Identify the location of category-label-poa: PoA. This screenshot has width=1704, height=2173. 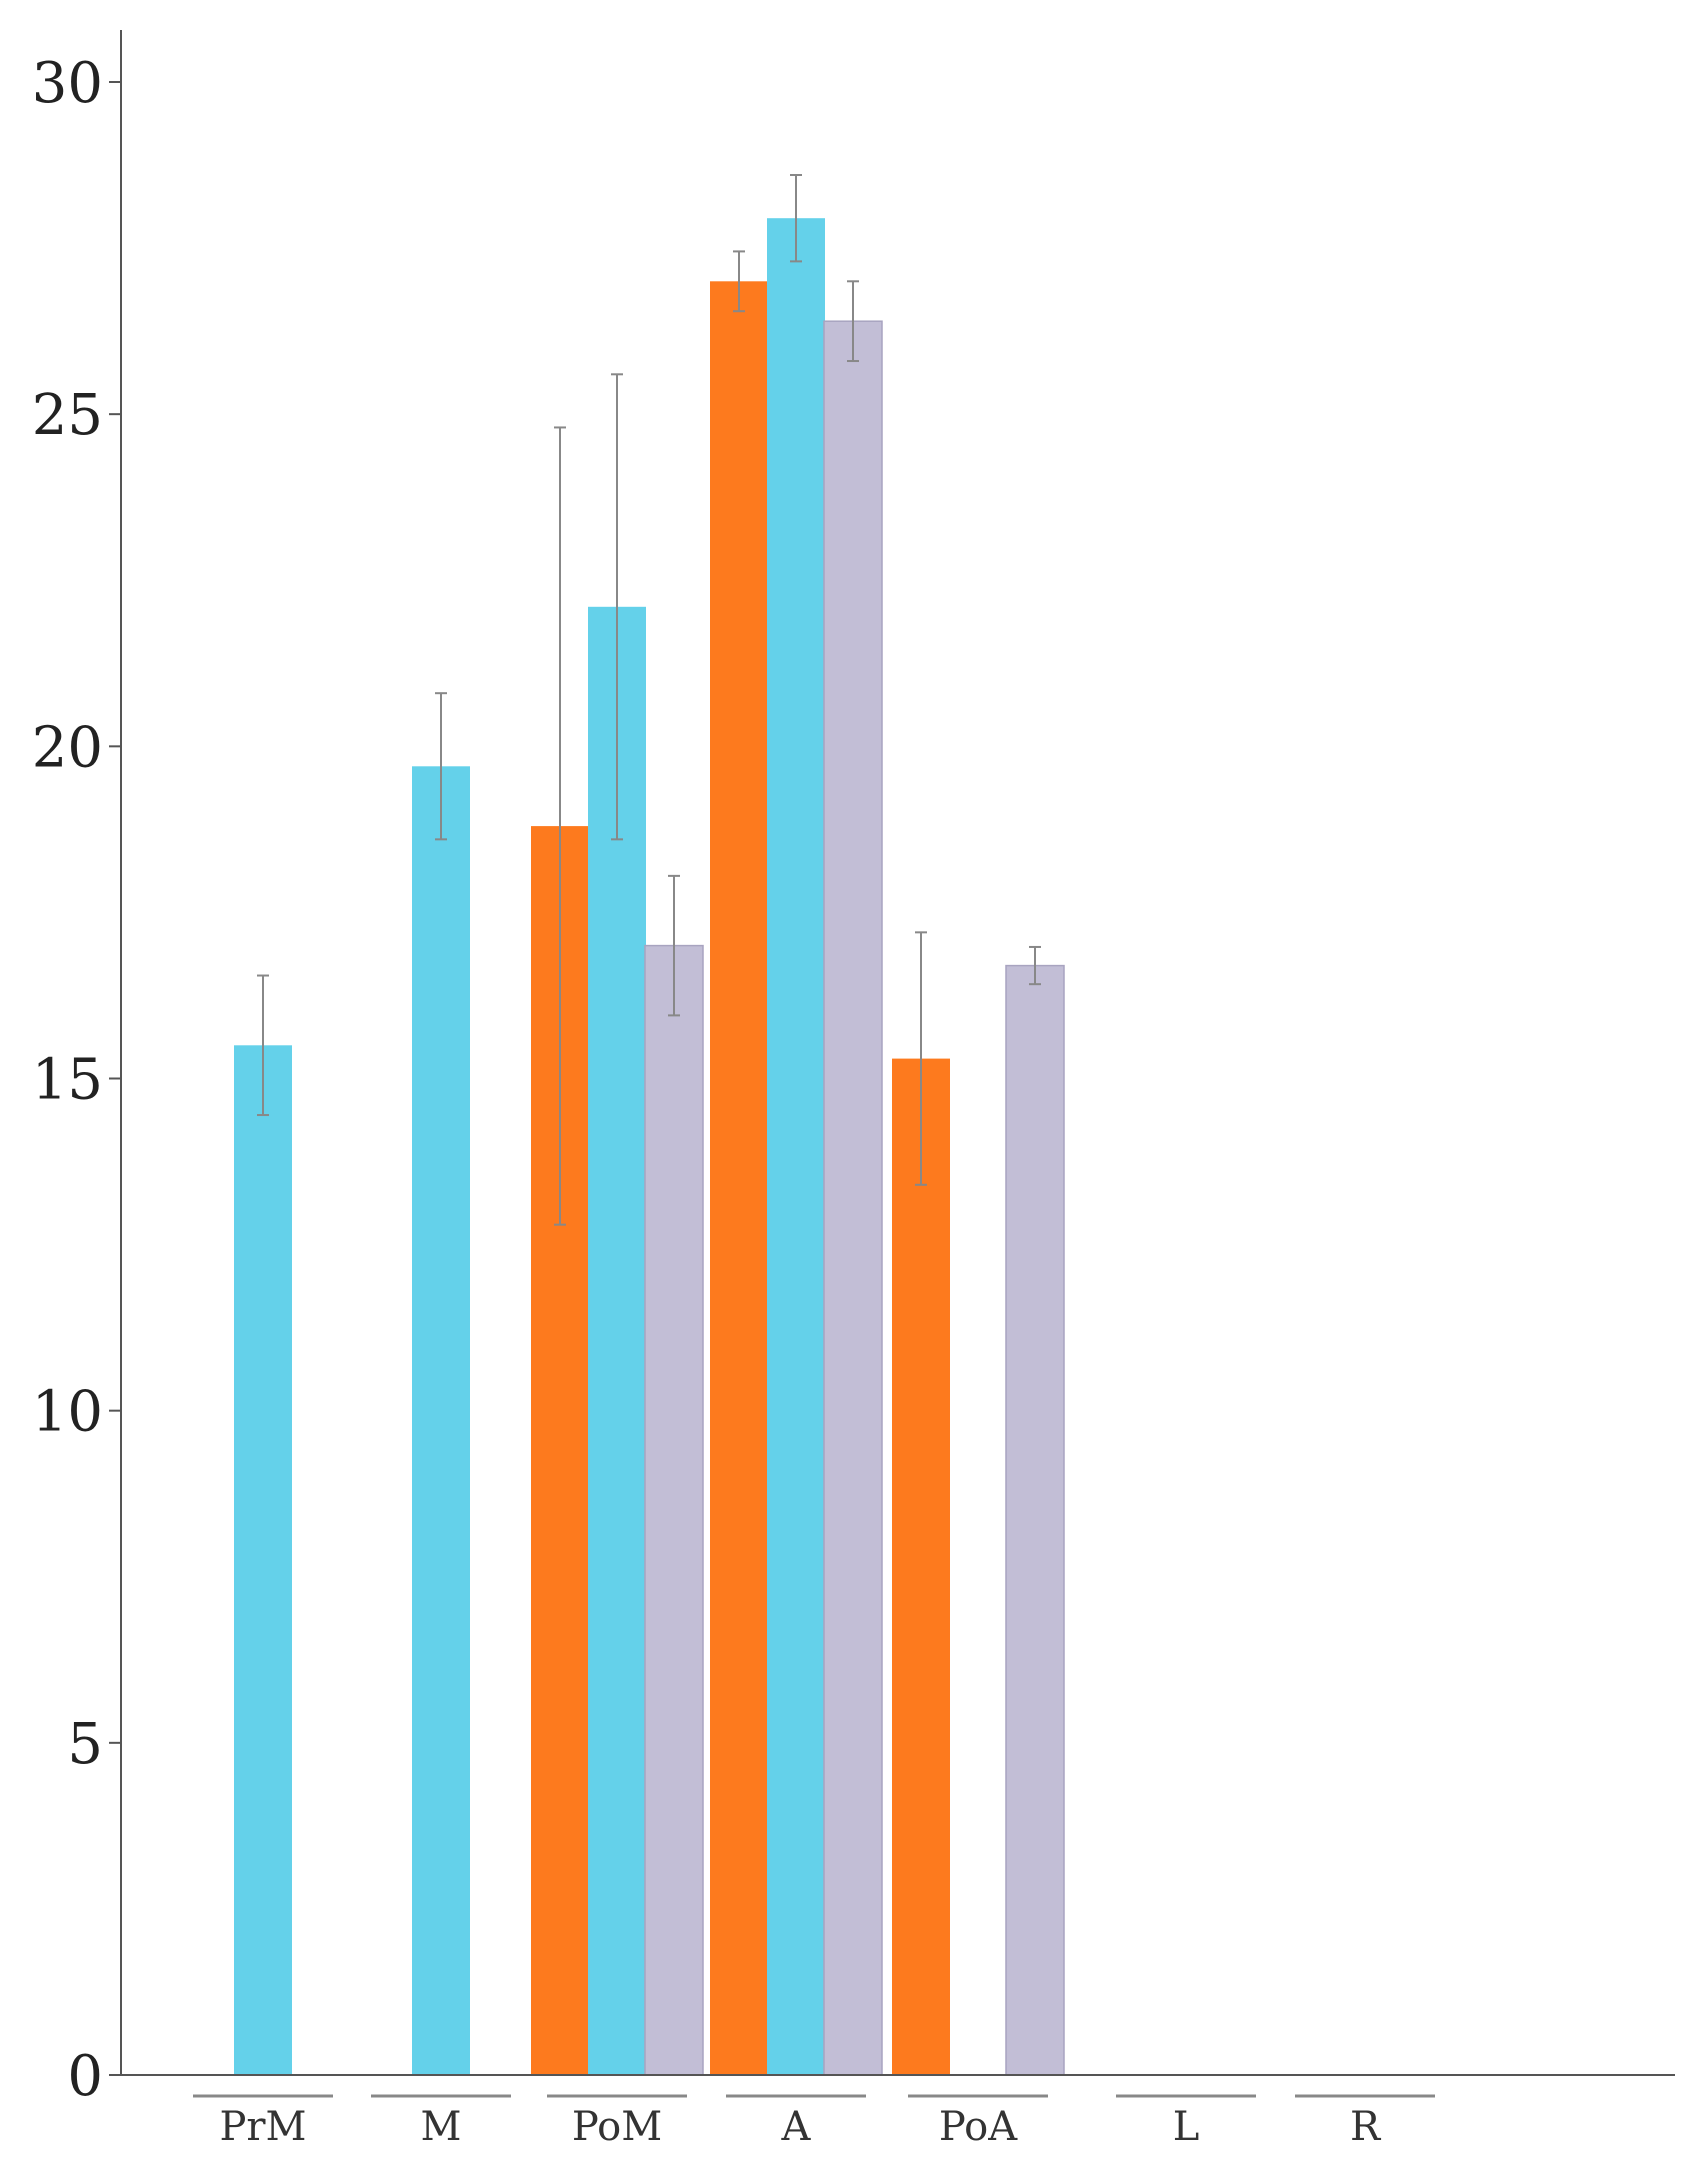
(978, 2127).